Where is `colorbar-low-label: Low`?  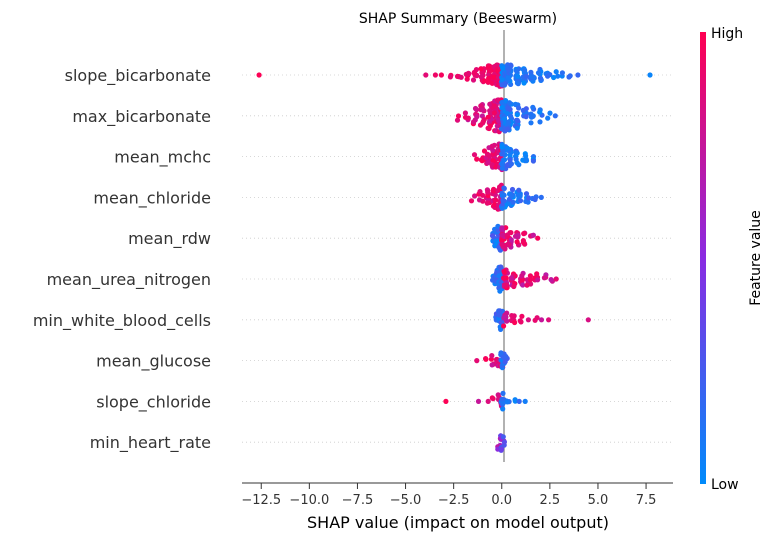
colorbar-low-label: Low is located at coordinates (725, 485).